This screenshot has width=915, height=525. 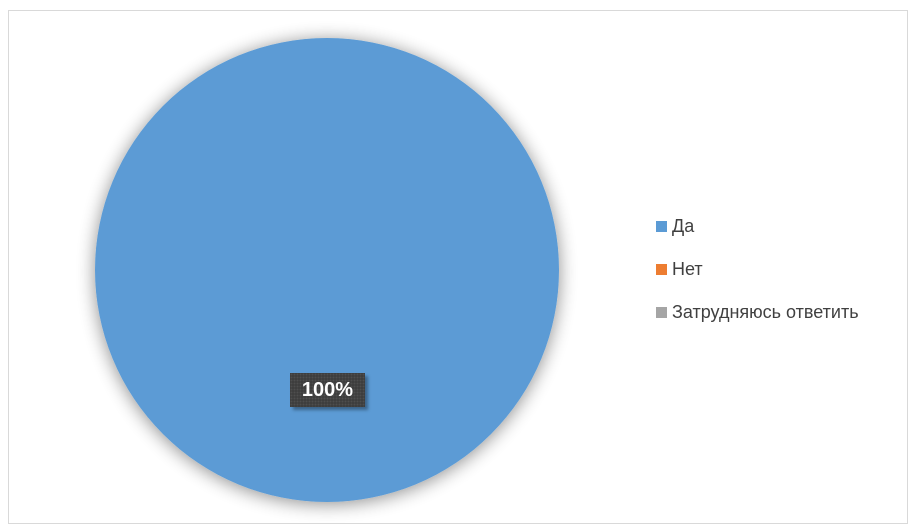 What do you see at coordinates (661, 269) in the screenshot?
I see `legend-swatch-net` at bounding box center [661, 269].